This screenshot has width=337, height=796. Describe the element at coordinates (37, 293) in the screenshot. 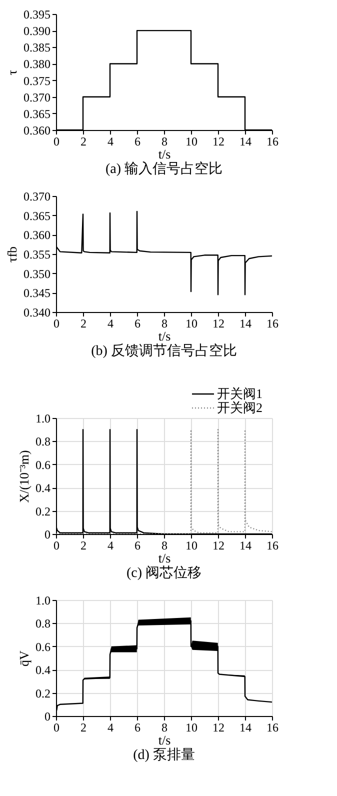

I see `y-tick-label: 0.345` at that location.